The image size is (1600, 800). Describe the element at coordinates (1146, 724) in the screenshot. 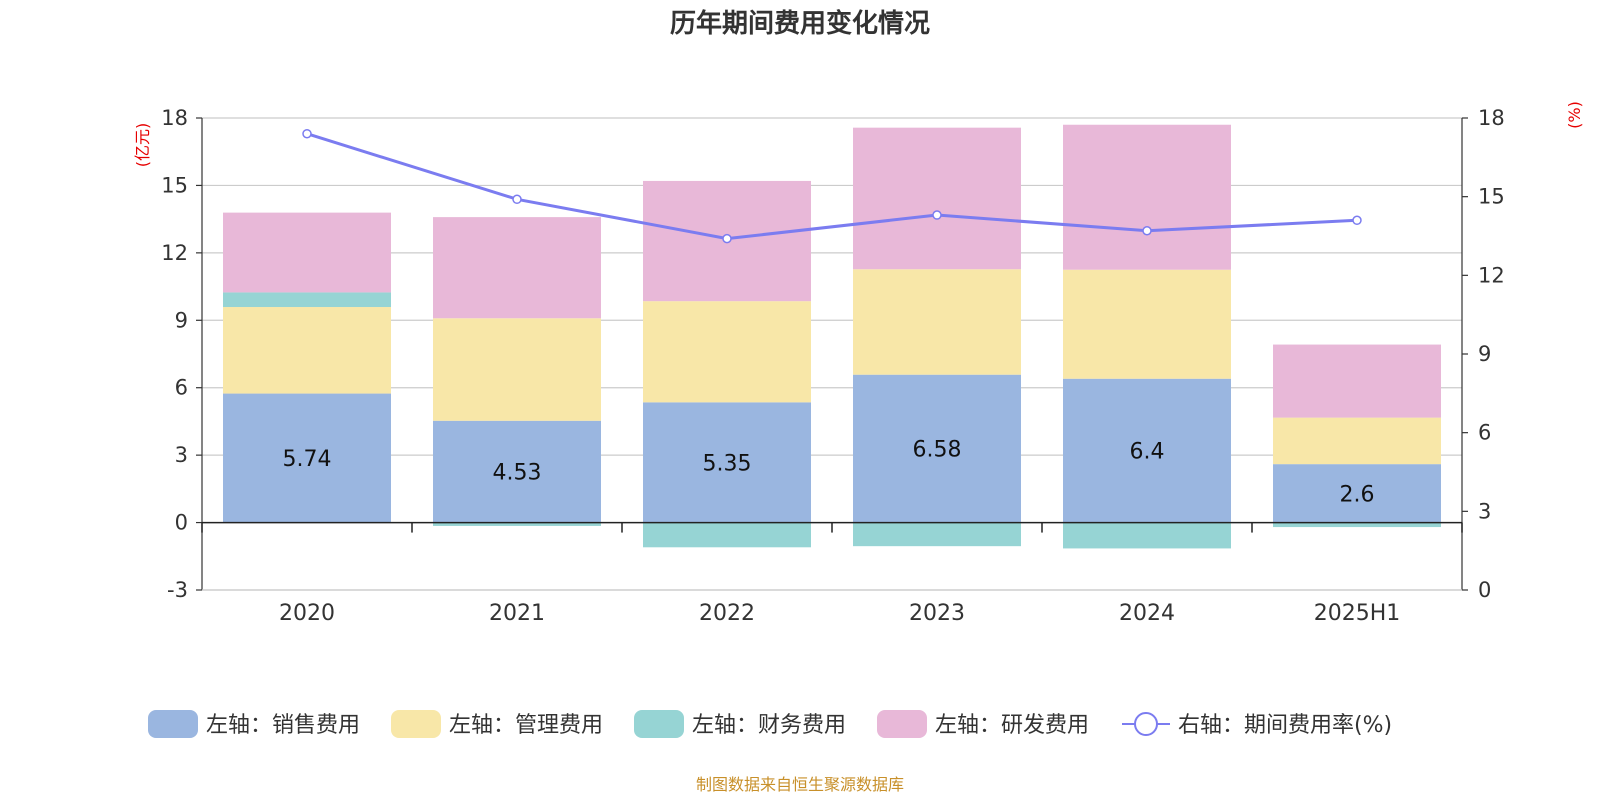

I see `legend-marker` at that location.